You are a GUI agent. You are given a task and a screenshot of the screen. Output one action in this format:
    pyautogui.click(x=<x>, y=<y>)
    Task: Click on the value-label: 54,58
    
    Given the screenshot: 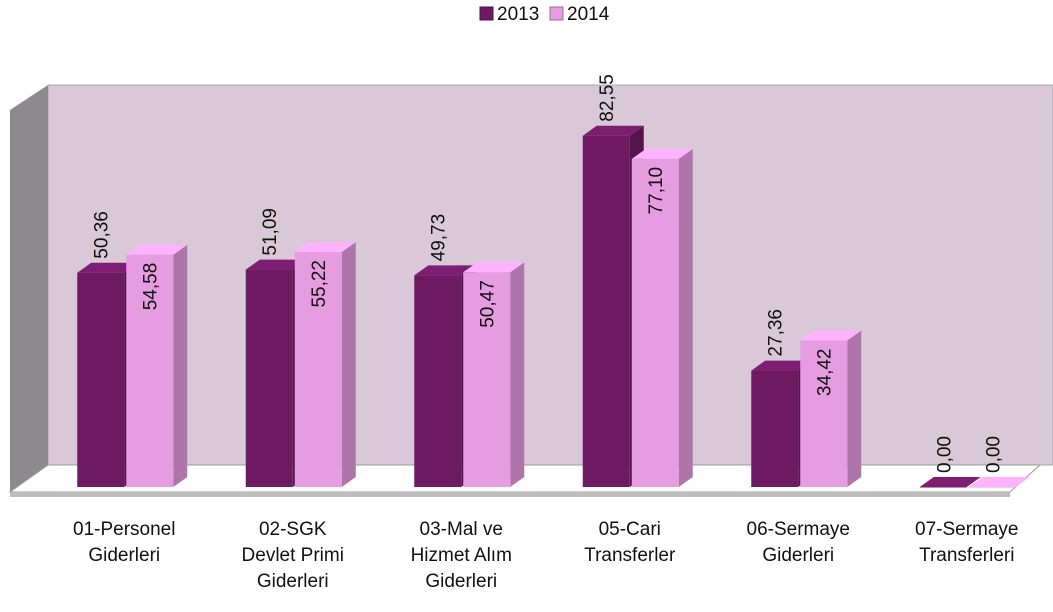 What is the action you would take?
    pyautogui.click(x=151, y=287)
    